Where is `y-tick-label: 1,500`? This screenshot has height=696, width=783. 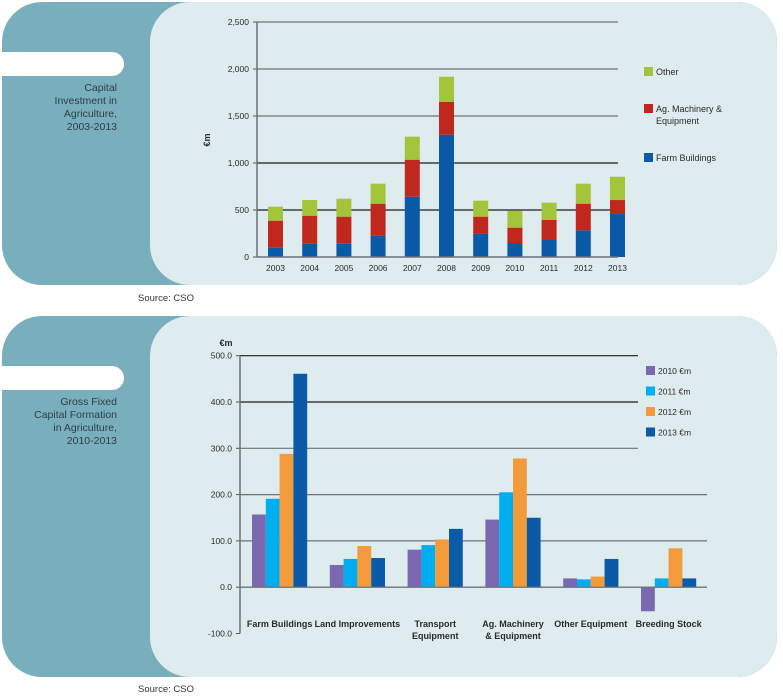
y-tick-label: 1,500 is located at coordinates (239, 116).